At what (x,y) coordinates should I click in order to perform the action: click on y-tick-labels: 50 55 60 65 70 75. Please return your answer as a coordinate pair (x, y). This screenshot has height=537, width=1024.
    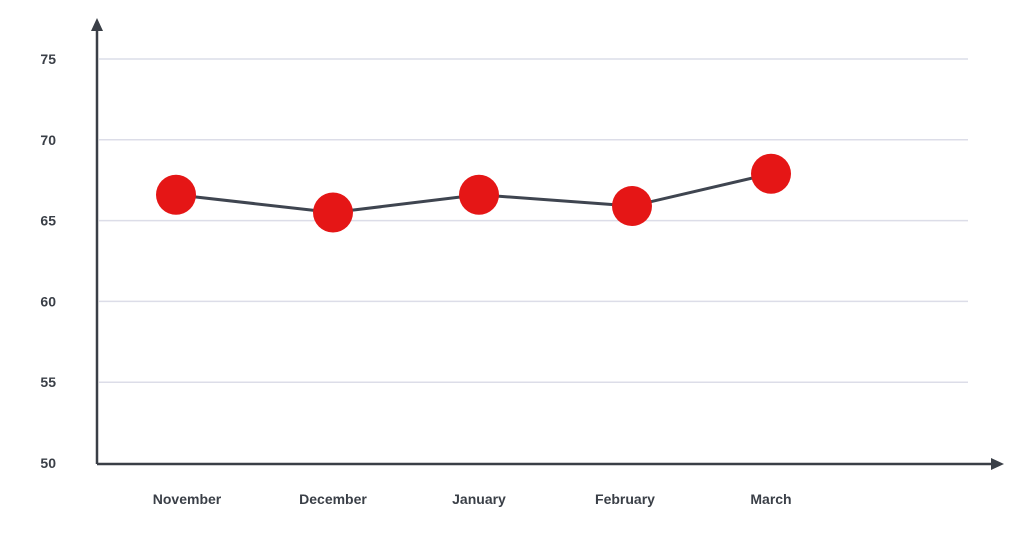
    Looking at the image, I should click on (48, 261).